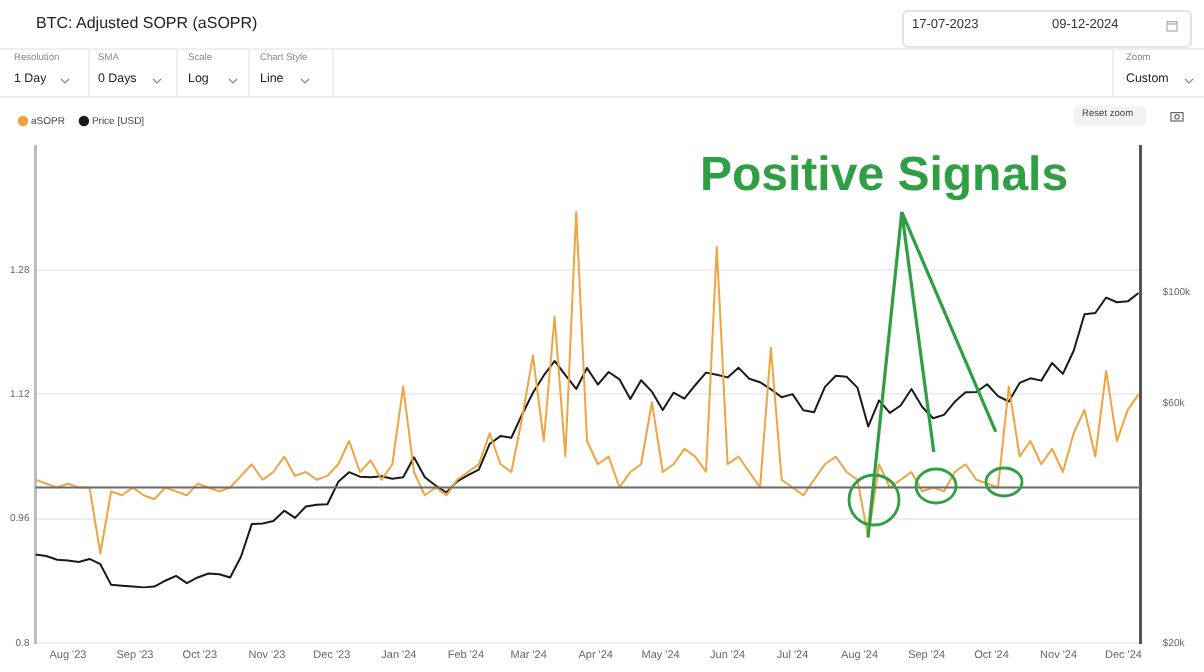  What do you see at coordinates (884, 176) in the screenshot?
I see `annotation: Positive Signals` at bounding box center [884, 176].